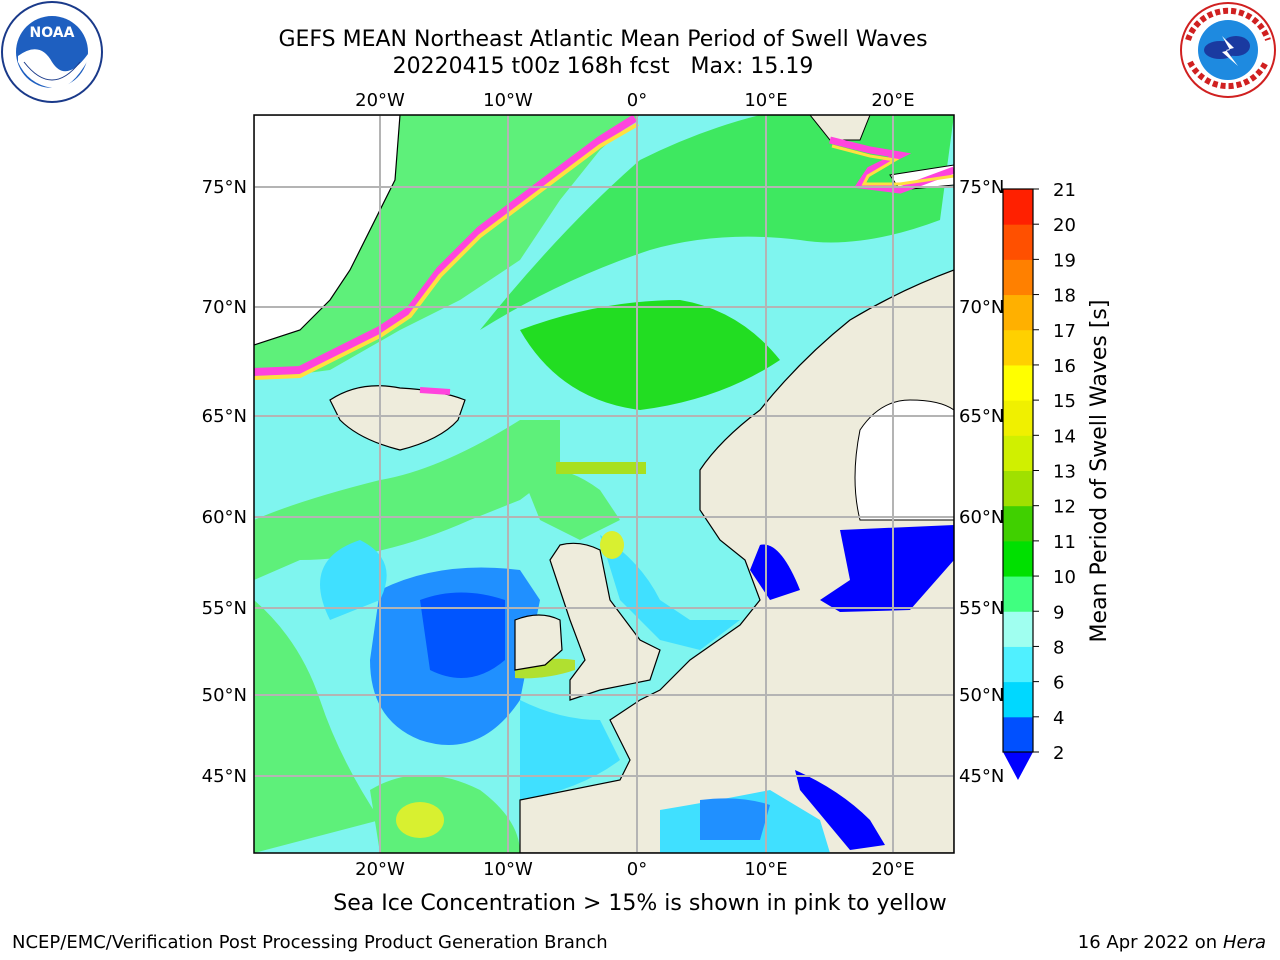 The height and width of the screenshot is (960, 1280). Describe the element at coordinates (904, 460) in the screenshot. I see `gulf-of-bothnia-ice` at that location.